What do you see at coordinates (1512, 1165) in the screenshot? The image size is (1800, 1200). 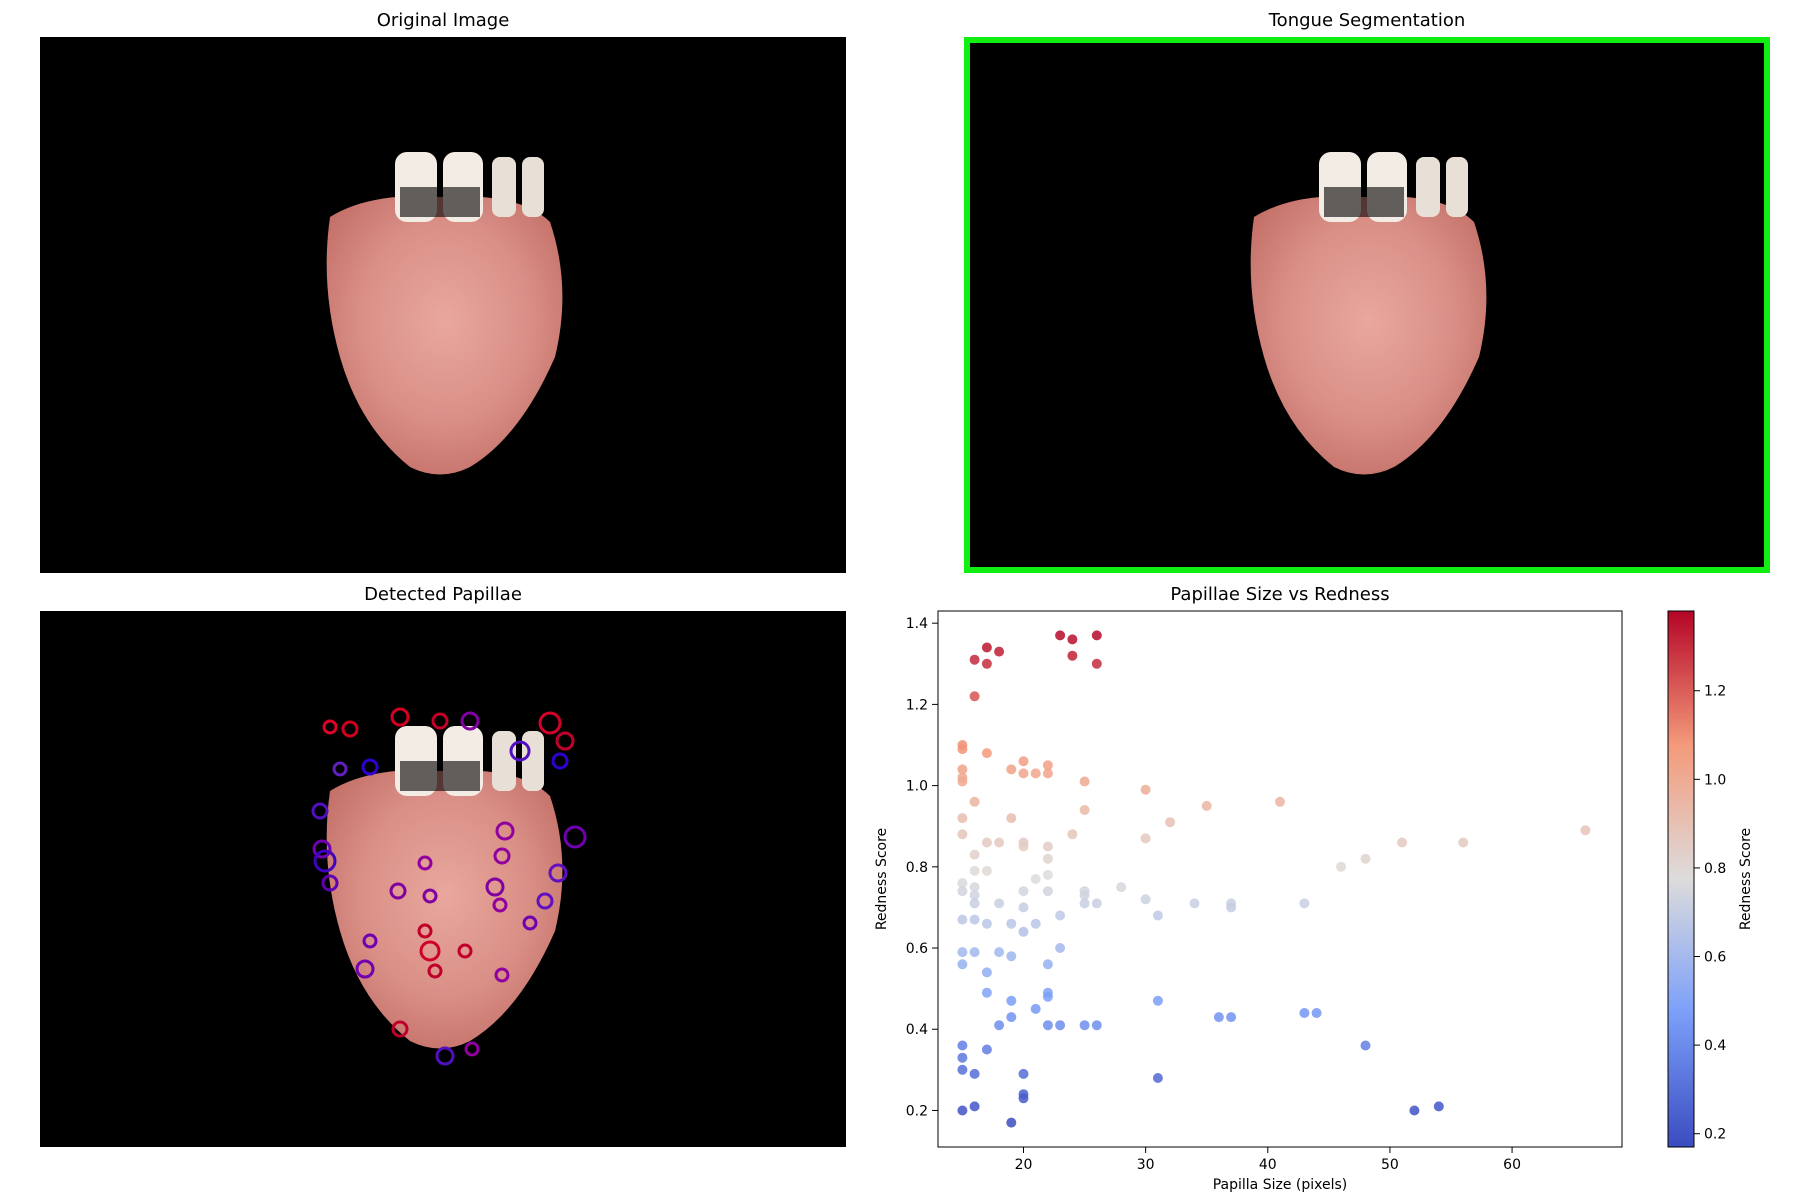 I see `x-tick-label: 60` at bounding box center [1512, 1165].